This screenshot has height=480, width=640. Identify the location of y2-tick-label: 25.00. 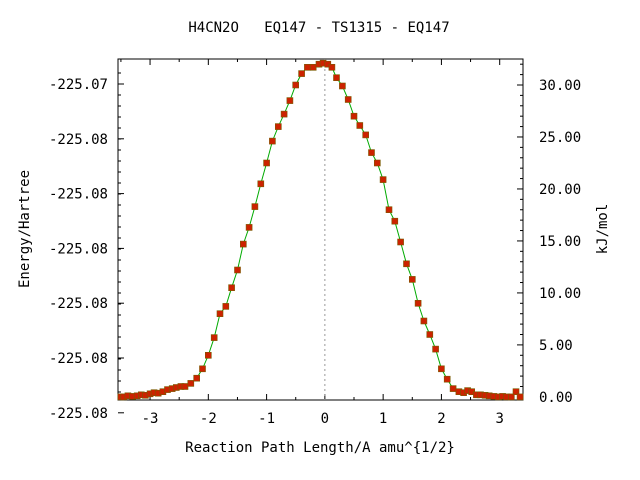
(560, 138).